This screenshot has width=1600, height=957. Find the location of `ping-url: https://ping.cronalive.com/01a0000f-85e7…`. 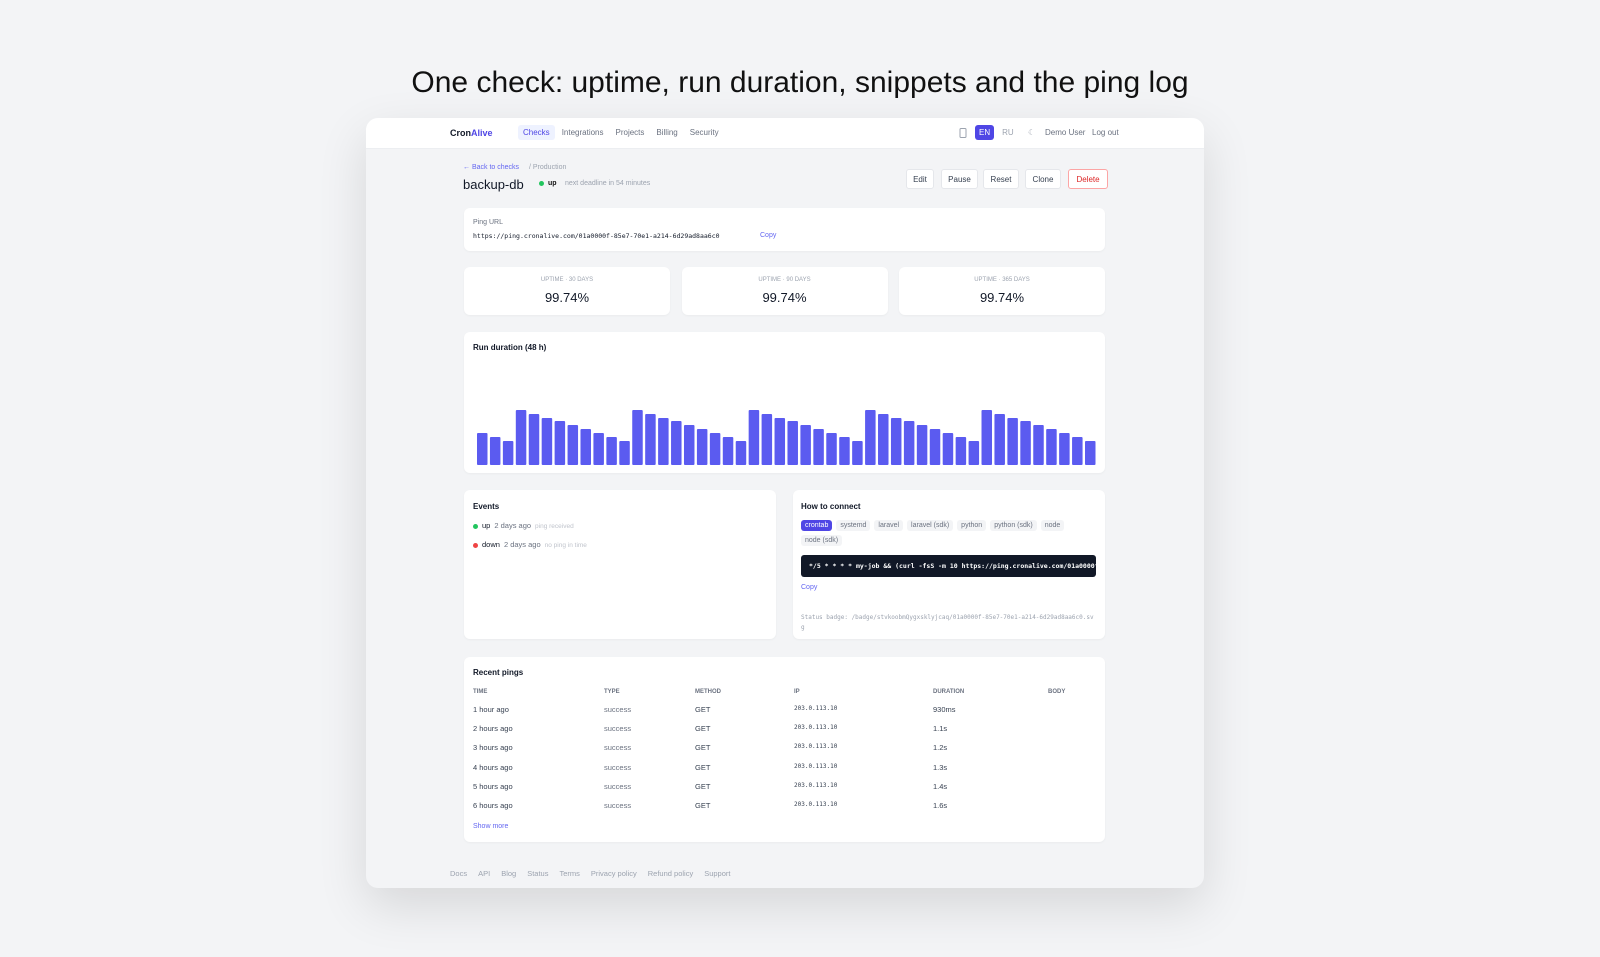

ping-url: https://ping.cronalive.com/01a0000f-85e7… is located at coordinates (596, 236).